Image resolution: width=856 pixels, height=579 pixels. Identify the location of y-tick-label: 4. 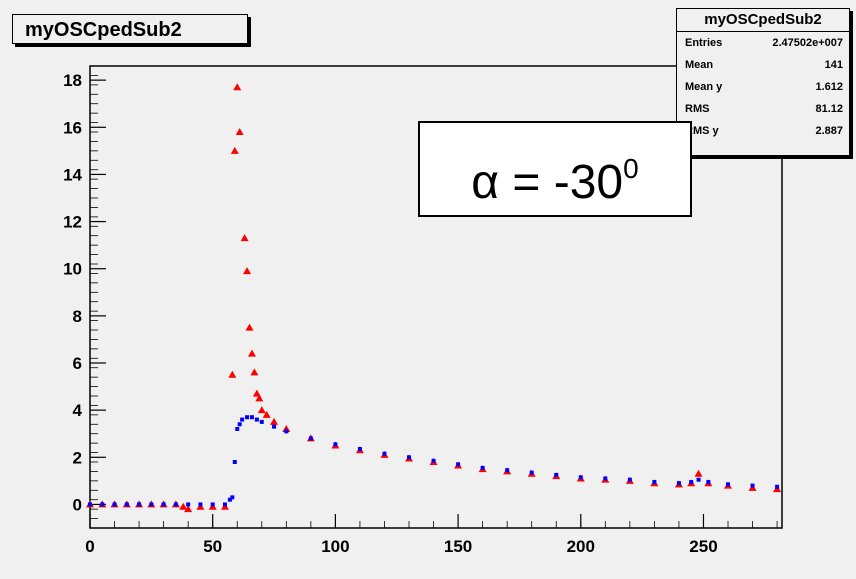
(78, 410).